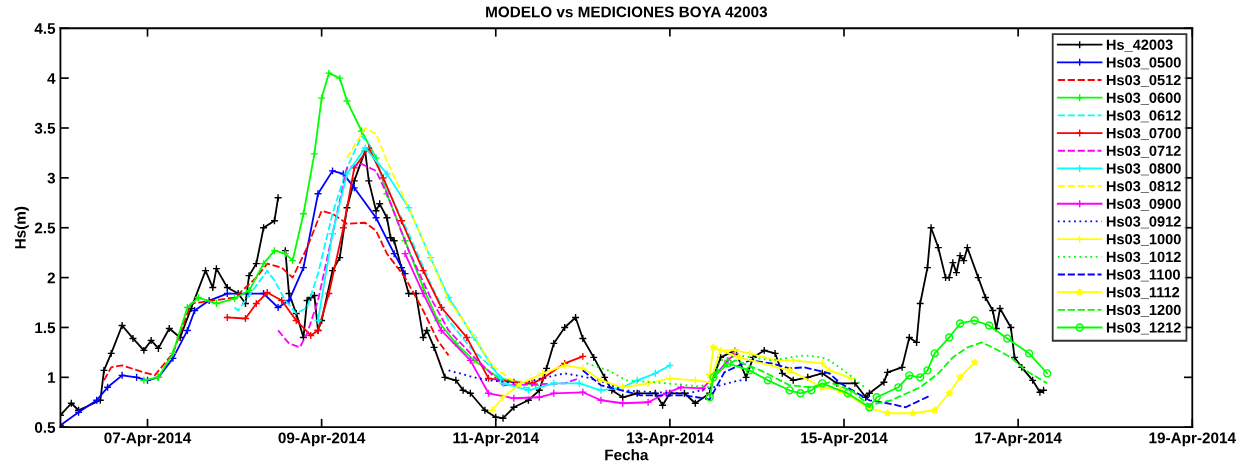 This screenshot has height=471, width=1259. Describe the element at coordinates (670, 439) in the screenshot. I see `x-tick-label: 13-Apr-2014` at that location.